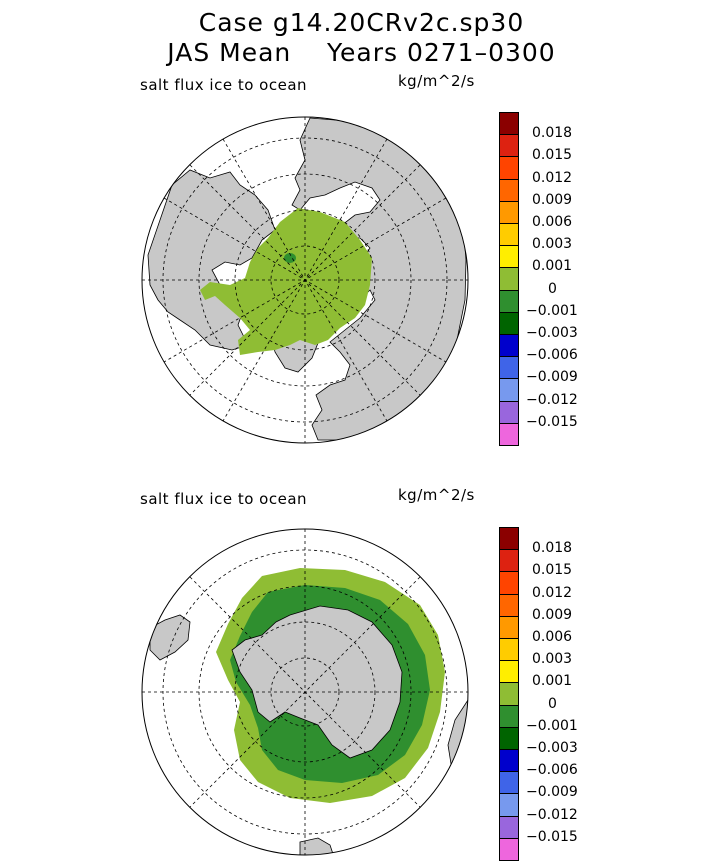 This screenshot has width=723, height=864. What do you see at coordinates (552, 703) in the screenshot?
I see `south-colorbar-tick-label: 0` at bounding box center [552, 703].